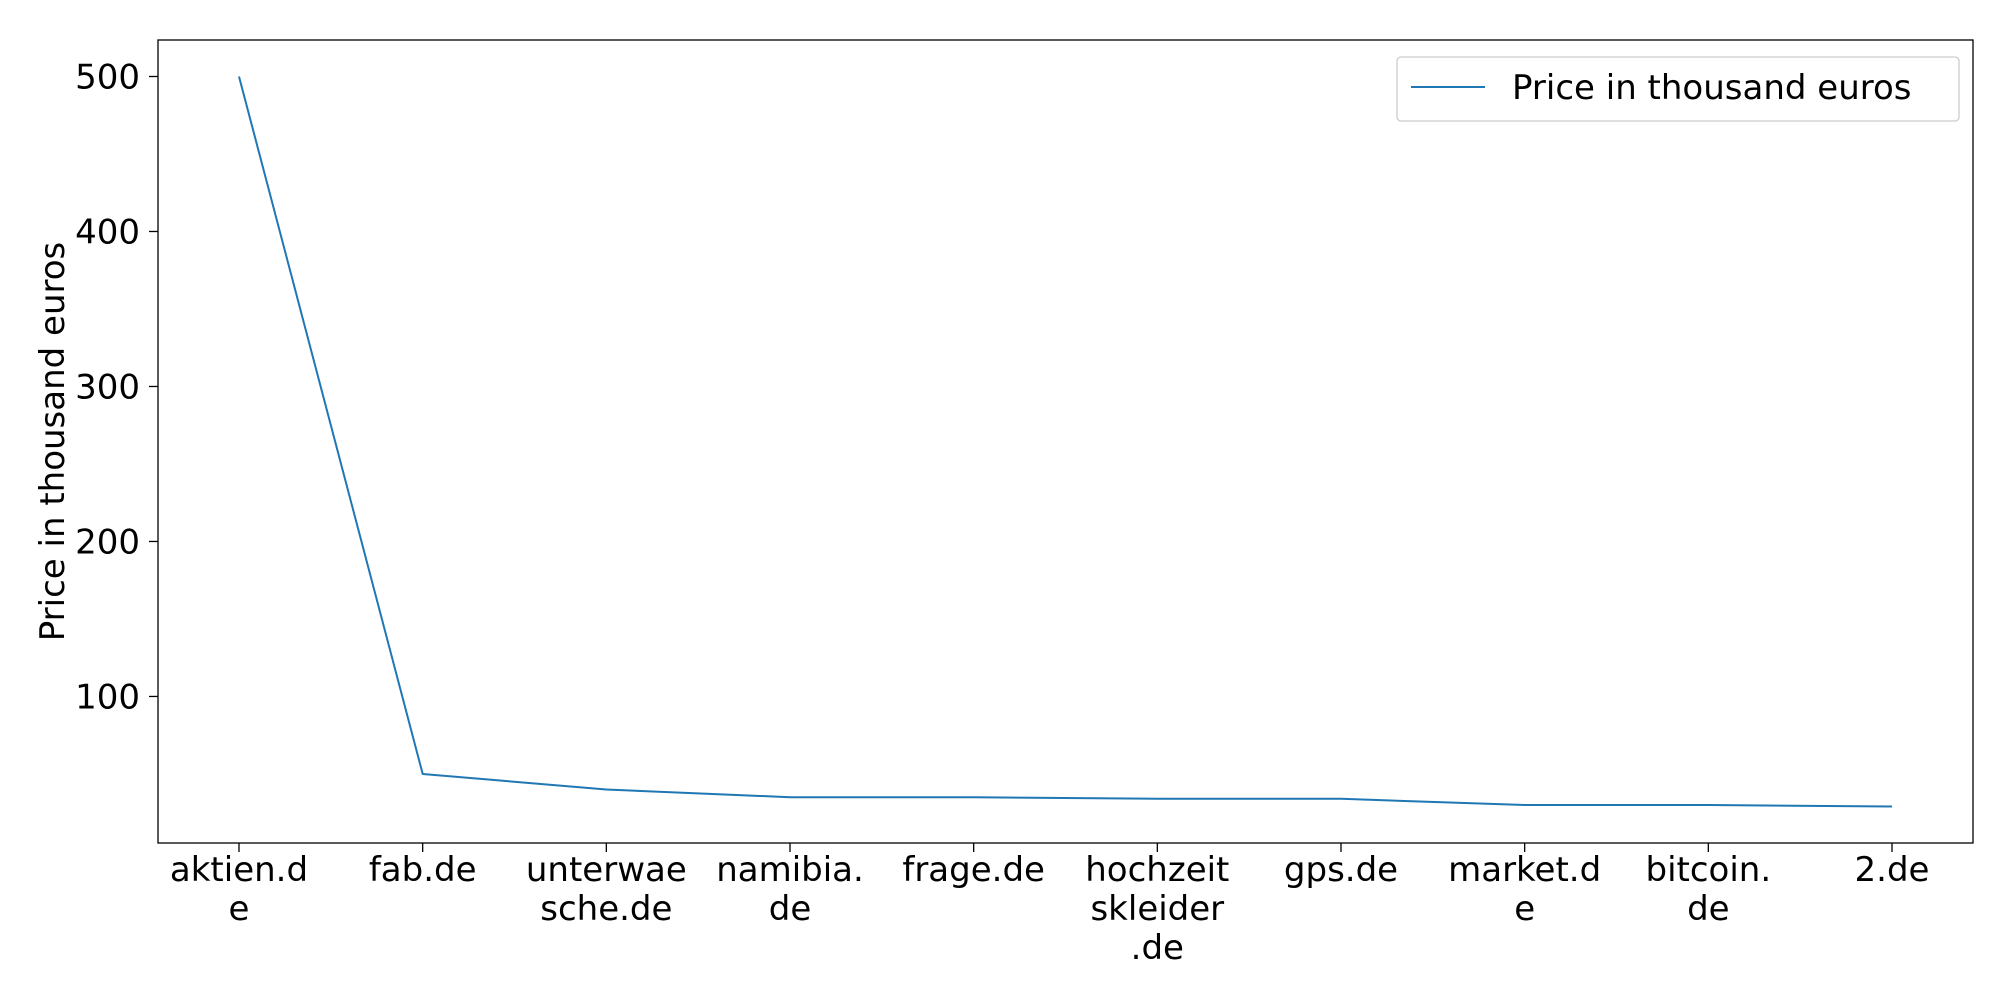 Image resolution: width=2000 pixels, height=1000 pixels. I want to click on y-axis-ticks: 100 200 300 400 500, so click(116, 387).